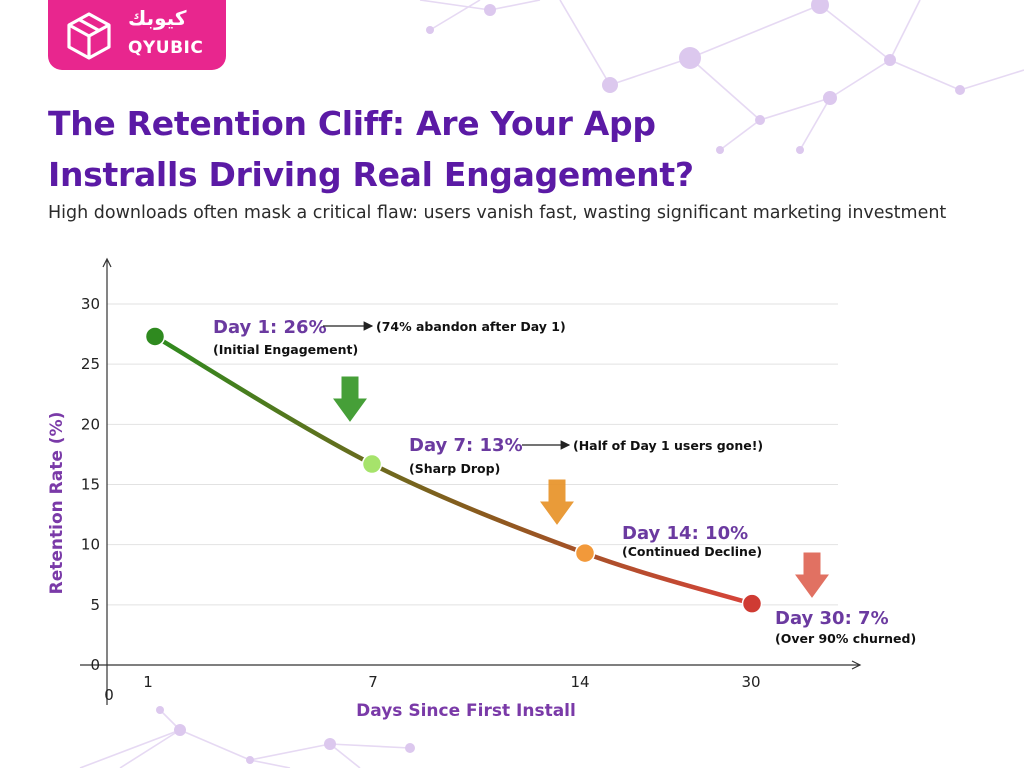 The height and width of the screenshot is (768, 1024). Describe the element at coordinates (107, 262) in the screenshot. I see `y-axis-arrow-icon` at that location.